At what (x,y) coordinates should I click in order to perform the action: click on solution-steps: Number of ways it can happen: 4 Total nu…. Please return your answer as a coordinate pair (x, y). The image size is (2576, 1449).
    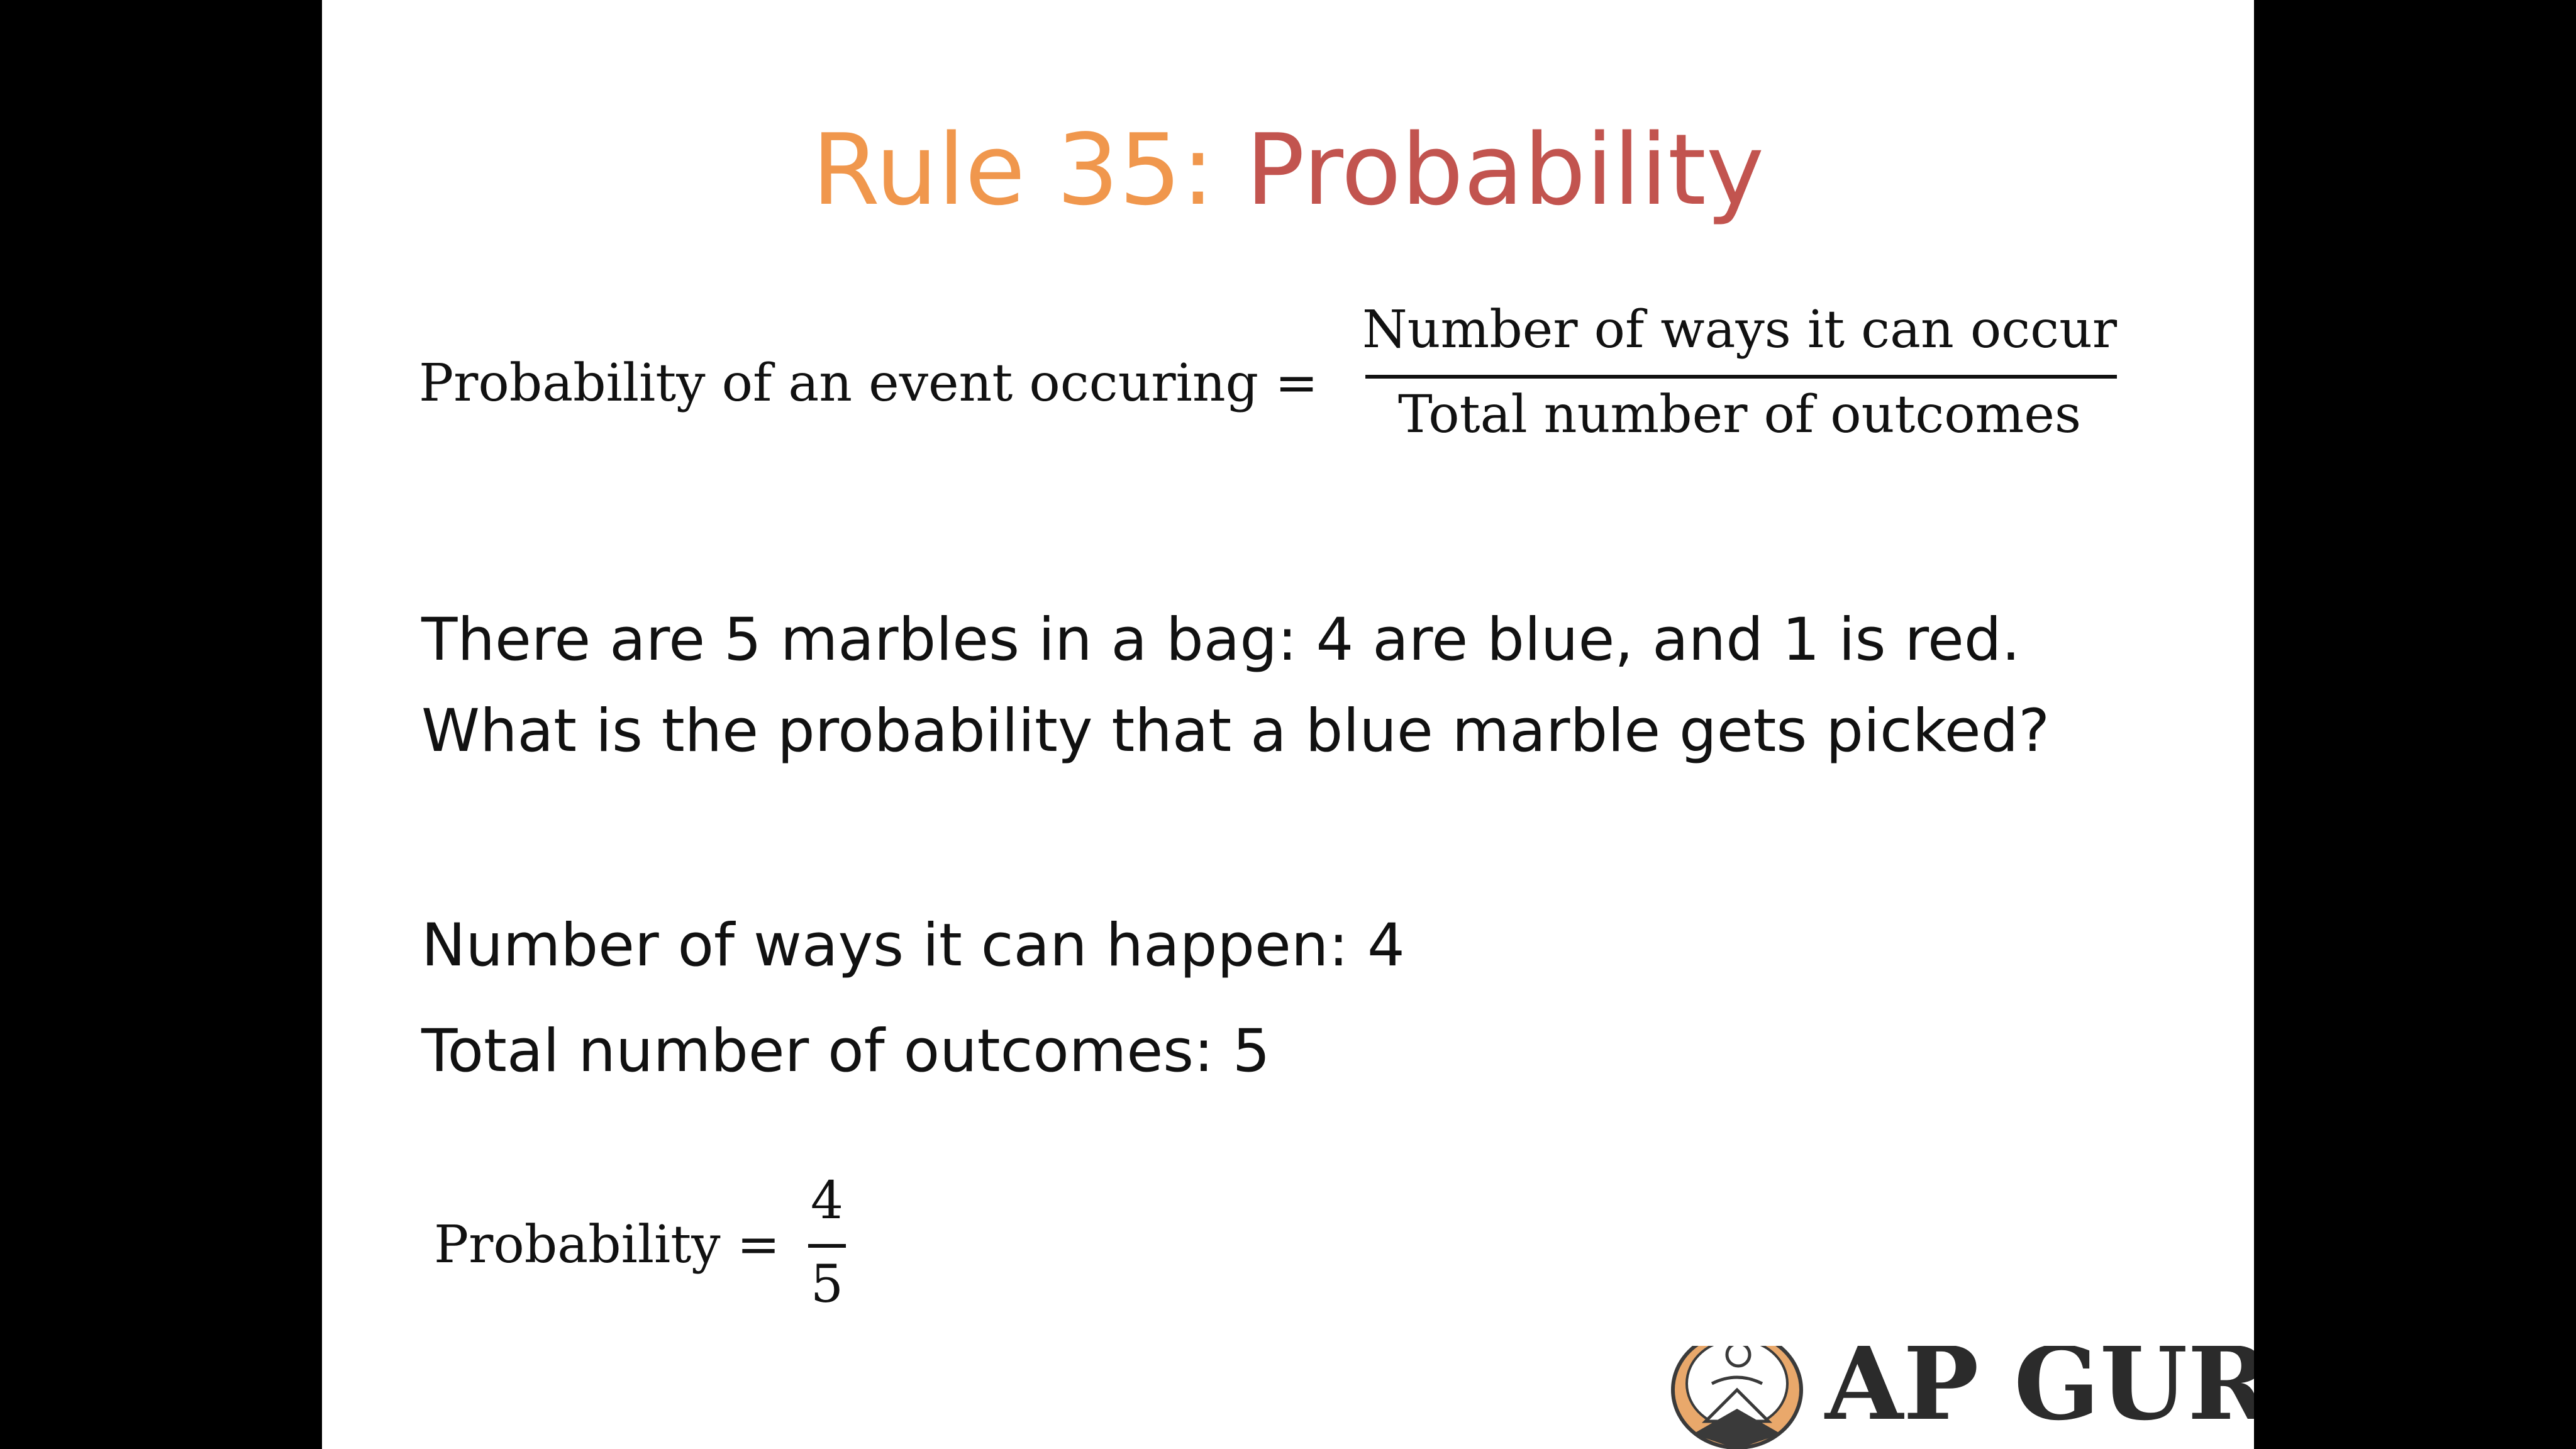
    Looking at the image, I should click on (1239, 998).